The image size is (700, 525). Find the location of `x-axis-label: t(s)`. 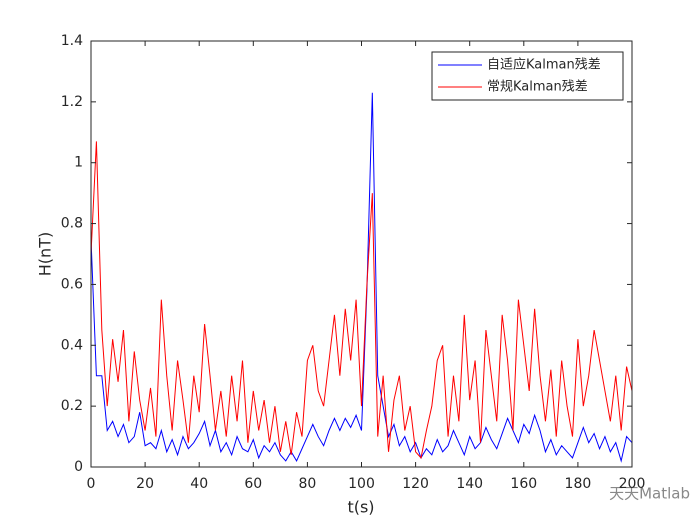

x-axis-label: t(s) is located at coordinates (360, 507).